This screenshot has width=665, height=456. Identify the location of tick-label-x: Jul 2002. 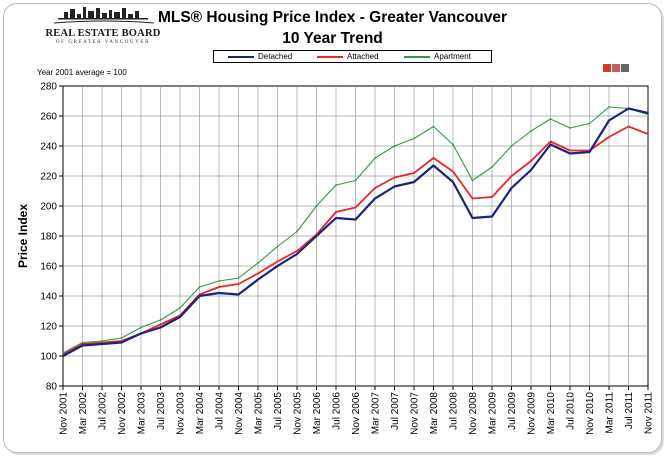
(103, 411).